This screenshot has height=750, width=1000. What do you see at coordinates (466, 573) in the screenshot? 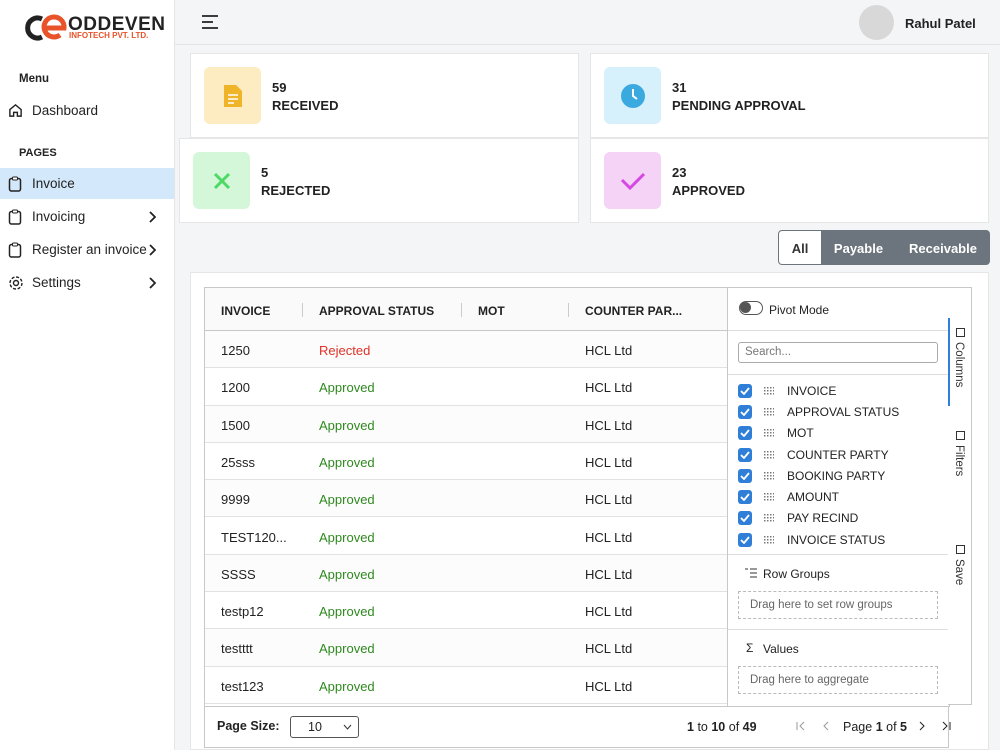
I see `grid-row: SSSS Approved HCL Ltd` at bounding box center [466, 573].